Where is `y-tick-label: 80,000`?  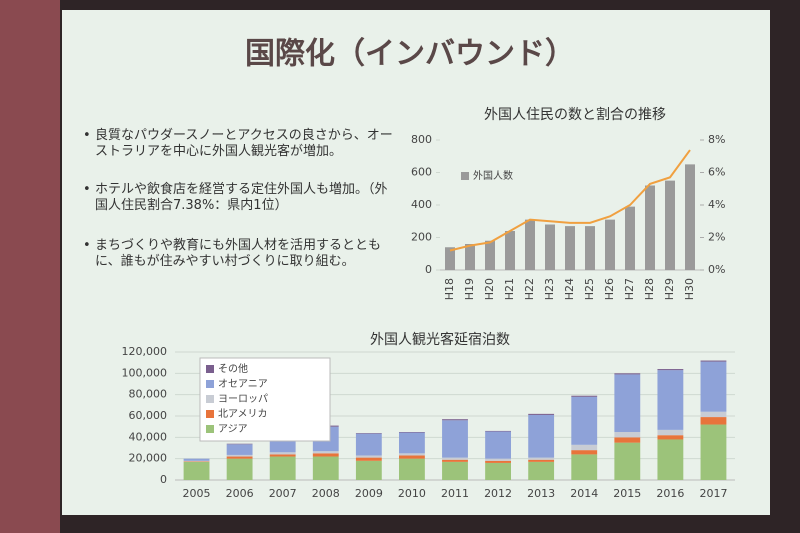 y-tick-label: 80,000 is located at coordinates (148, 394).